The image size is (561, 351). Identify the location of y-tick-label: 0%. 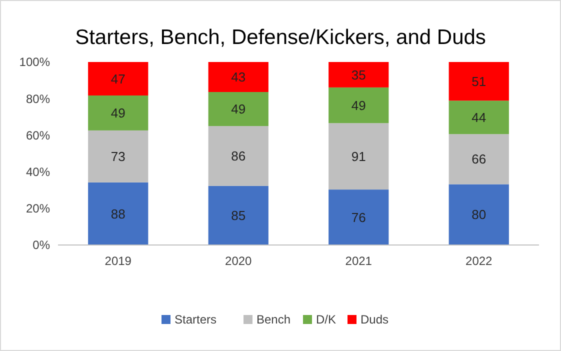
(41, 245).